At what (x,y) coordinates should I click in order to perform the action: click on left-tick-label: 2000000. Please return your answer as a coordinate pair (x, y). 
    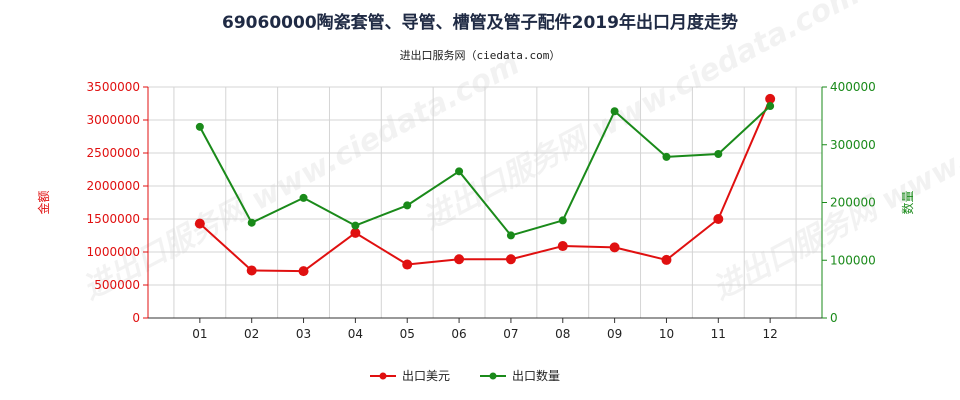
    Looking at the image, I should click on (113, 186).